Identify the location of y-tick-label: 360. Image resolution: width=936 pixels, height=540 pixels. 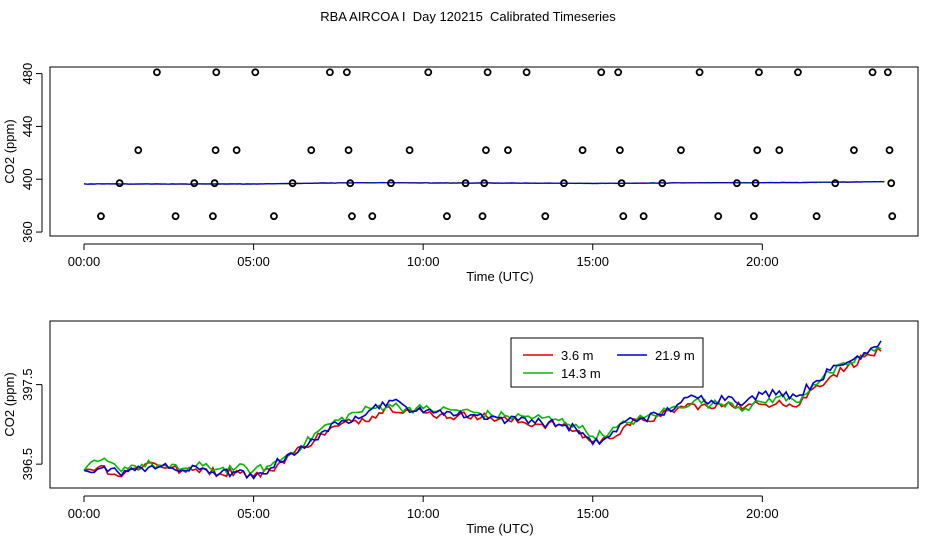
(27, 232).